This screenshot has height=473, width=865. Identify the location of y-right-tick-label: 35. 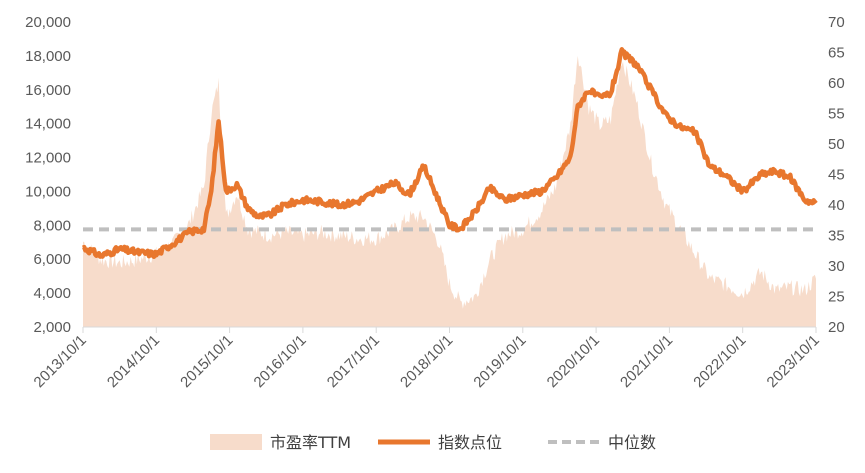
(836, 236).